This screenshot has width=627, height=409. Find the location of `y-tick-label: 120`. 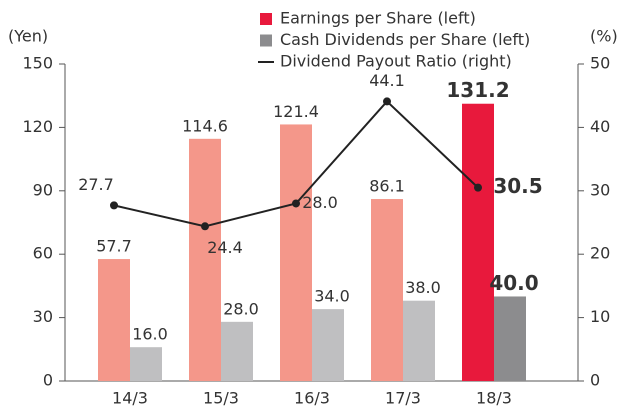

y-tick-label: 120 is located at coordinates (37, 126).